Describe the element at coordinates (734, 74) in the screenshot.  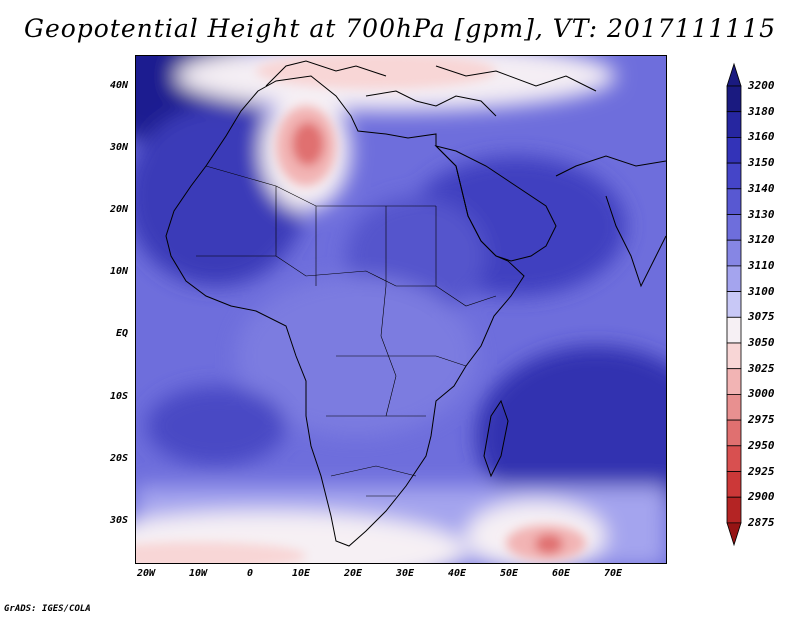
I see `colorbar-top-arrow` at that location.